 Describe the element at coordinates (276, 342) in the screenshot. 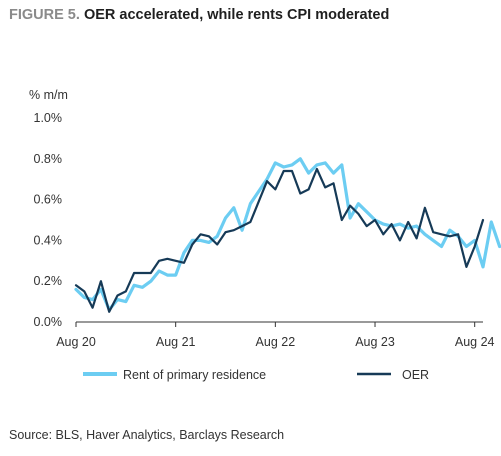

I see `x-tick-label: Aug 22` at that location.